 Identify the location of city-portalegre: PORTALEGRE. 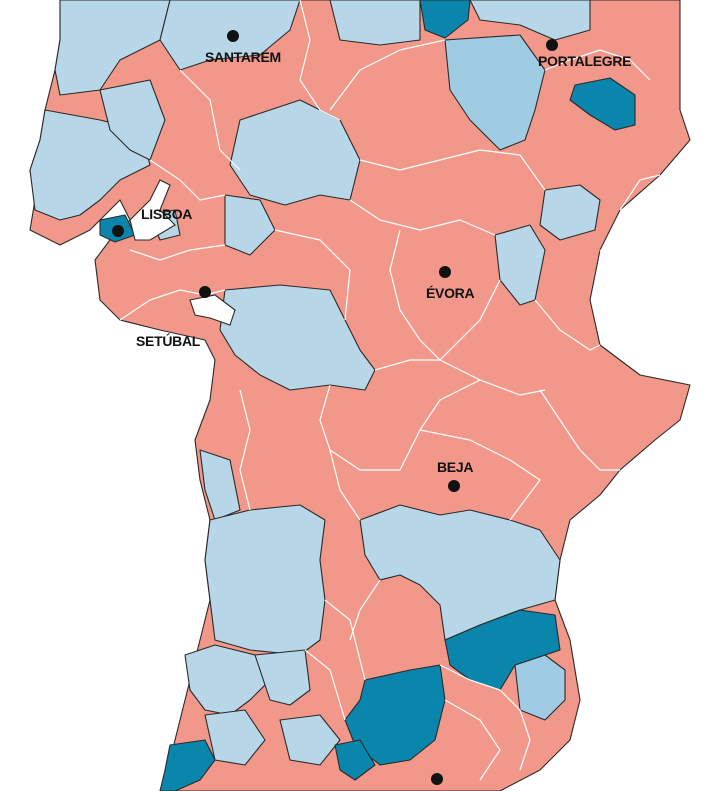
(585, 54).